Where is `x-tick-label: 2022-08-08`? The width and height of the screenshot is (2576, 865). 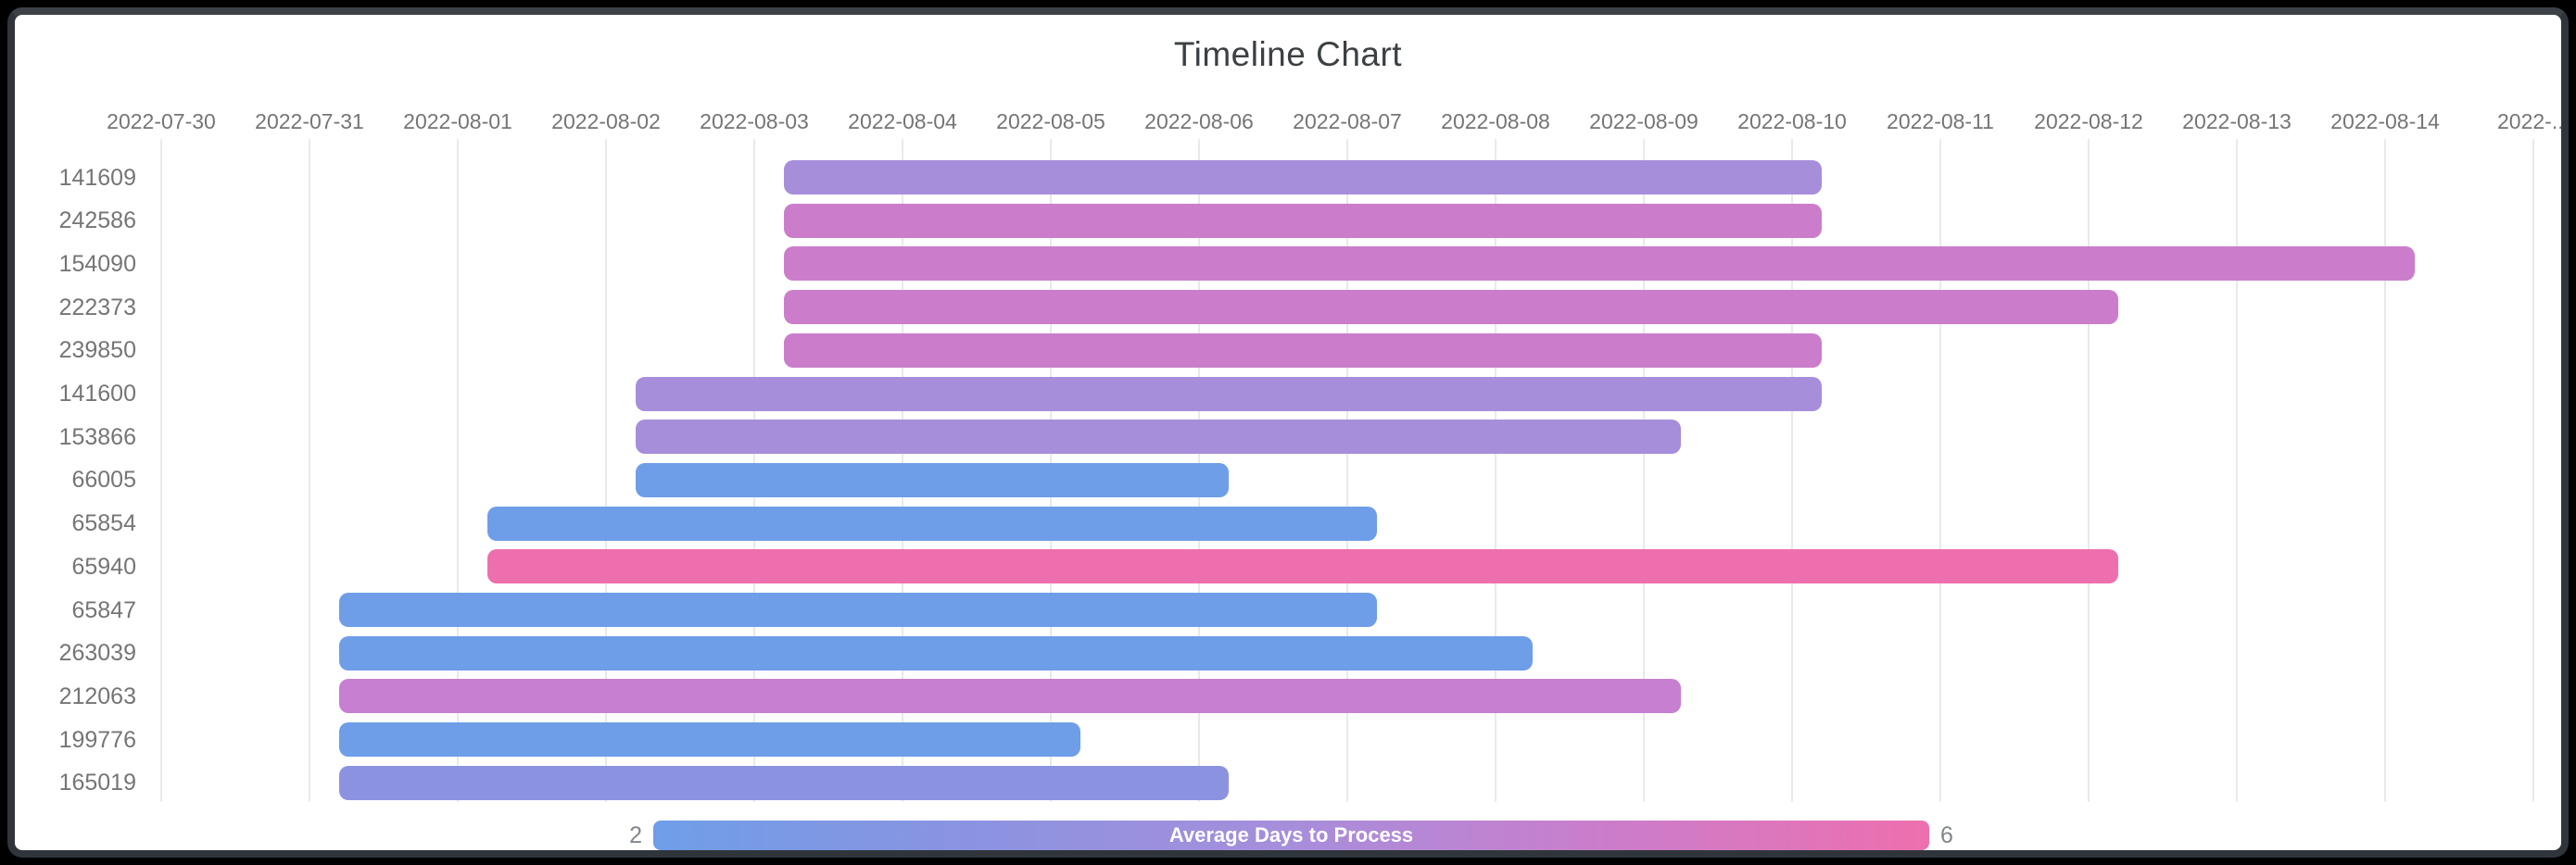
x-tick-label: 2022-08-08 is located at coordinates (1495, 121).